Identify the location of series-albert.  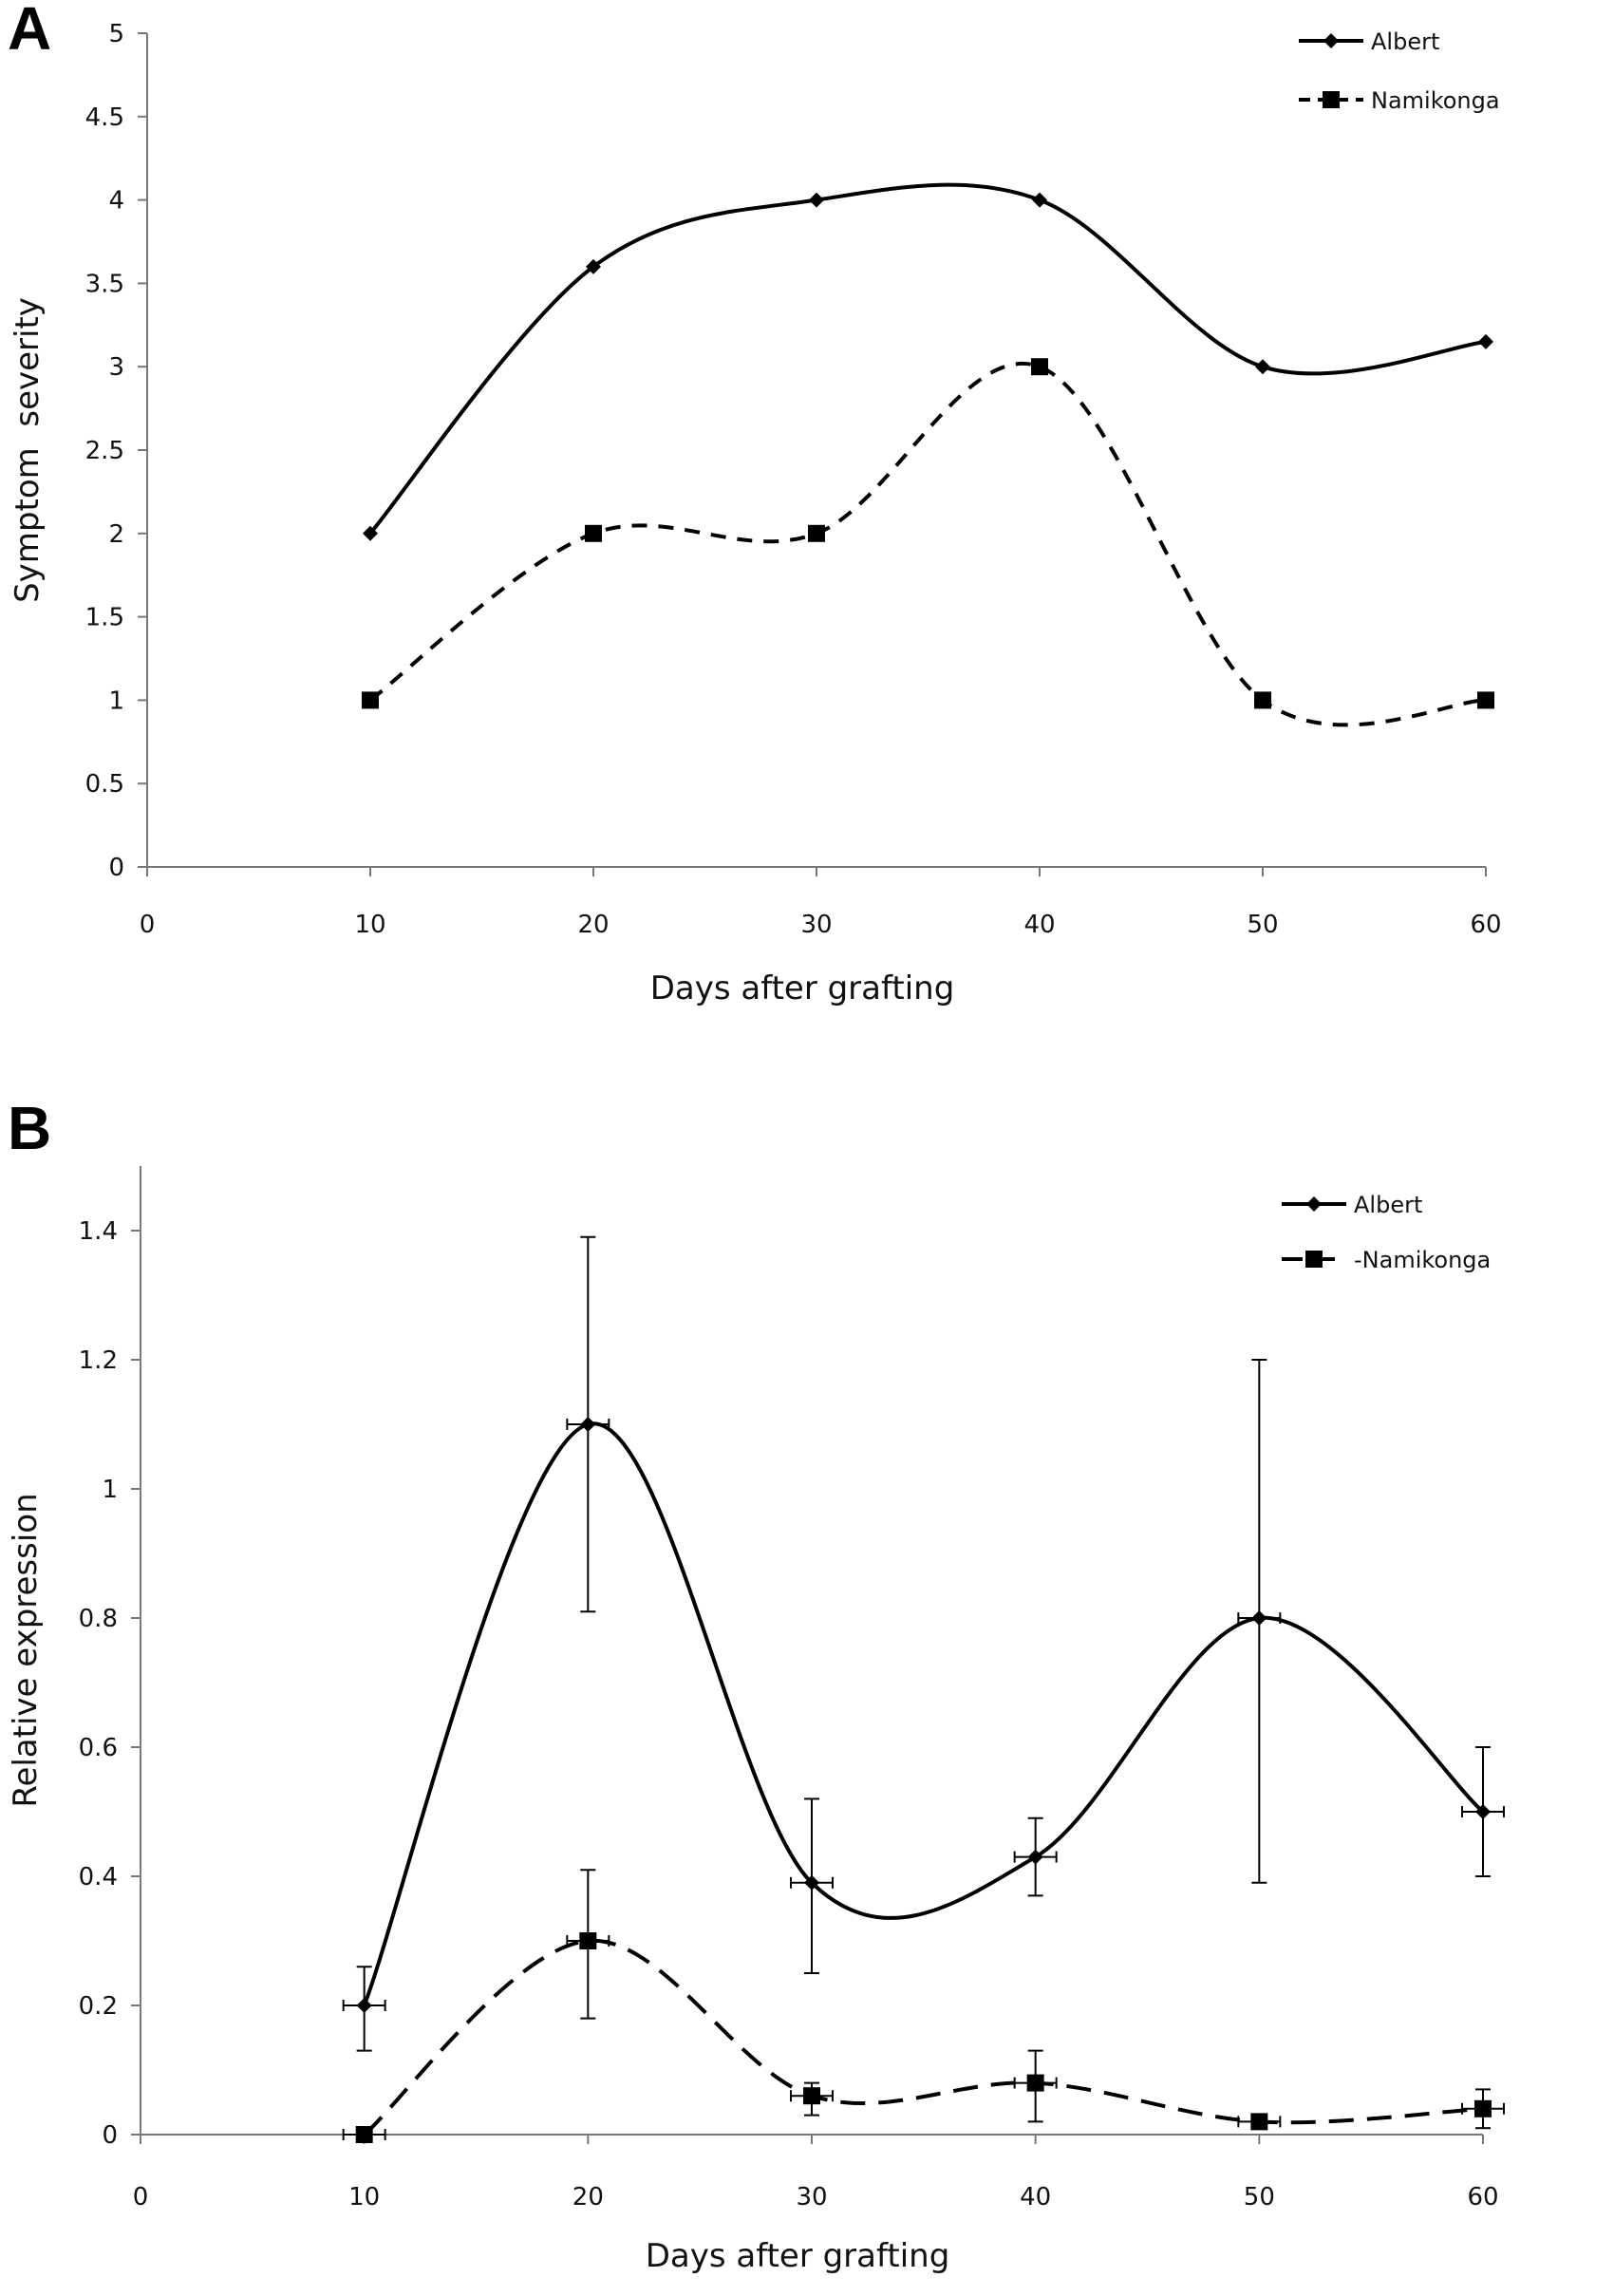
(928, 361).